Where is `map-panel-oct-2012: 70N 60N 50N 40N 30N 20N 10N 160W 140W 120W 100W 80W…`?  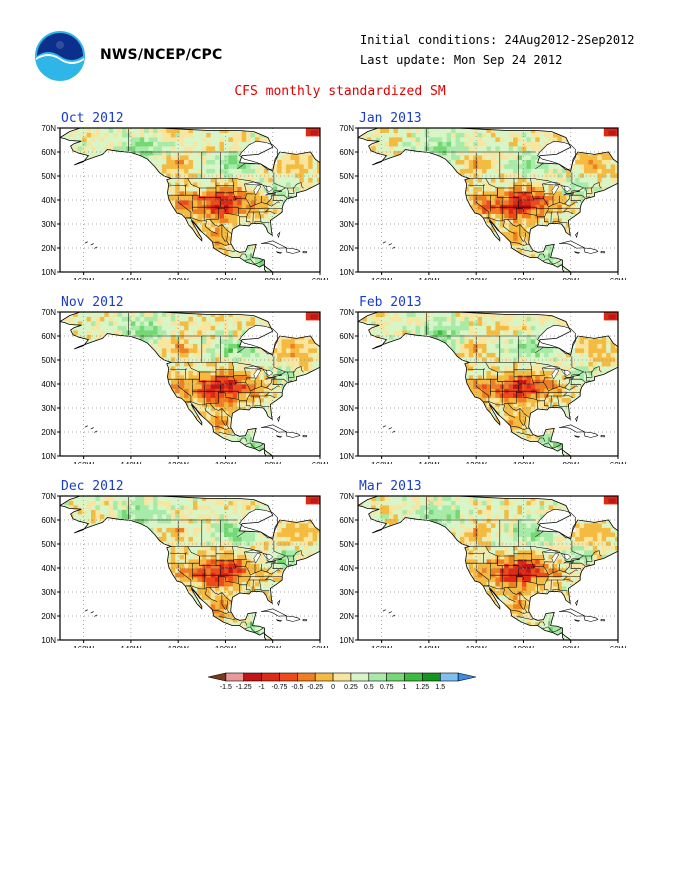
map-panel-oct-2012: 70N 60N 50N 40N 30N 20N 10N 160W 140W 120W 100W 80W… is located at coordinates (185, 202).